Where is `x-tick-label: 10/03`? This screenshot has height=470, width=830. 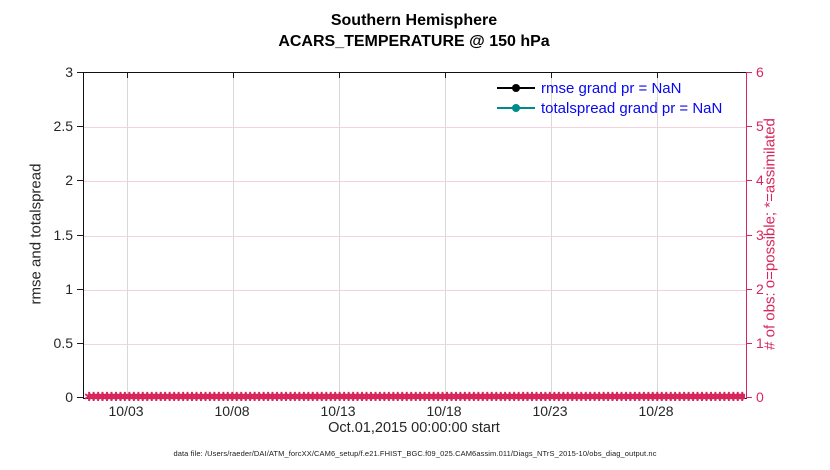
x-tick-label: 10/03 is located at coordinates (126, 411).